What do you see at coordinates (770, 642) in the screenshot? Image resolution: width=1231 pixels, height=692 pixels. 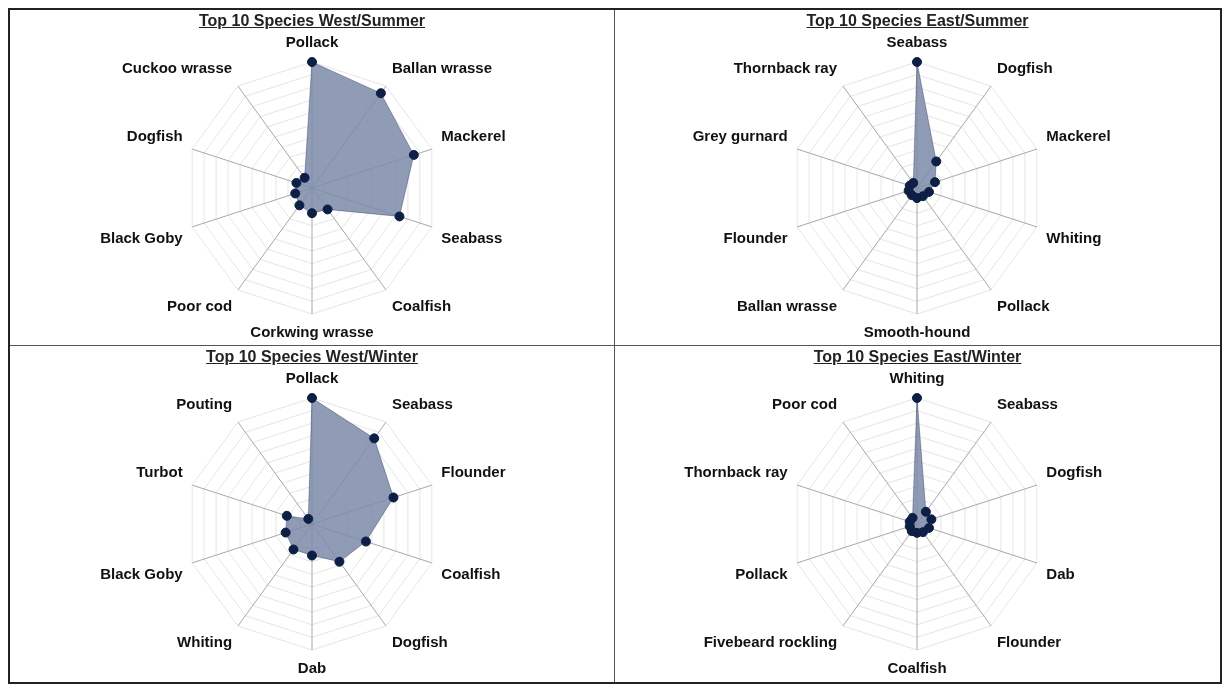 I see `spoke-label: Fivebeard rockling` at bounding box center [770, 642].